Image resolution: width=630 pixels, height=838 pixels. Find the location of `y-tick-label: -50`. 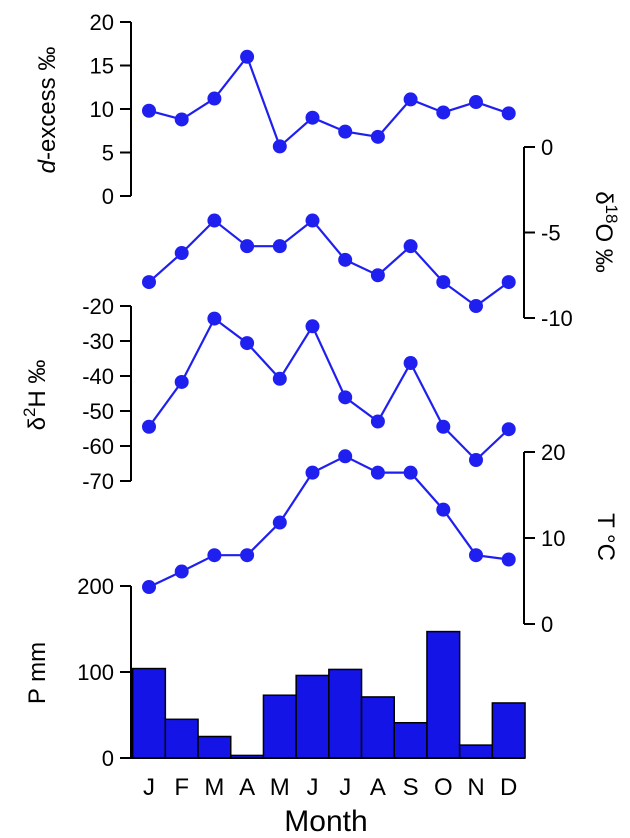

y-tick-label: -50 is located at coordinates (98, 411).